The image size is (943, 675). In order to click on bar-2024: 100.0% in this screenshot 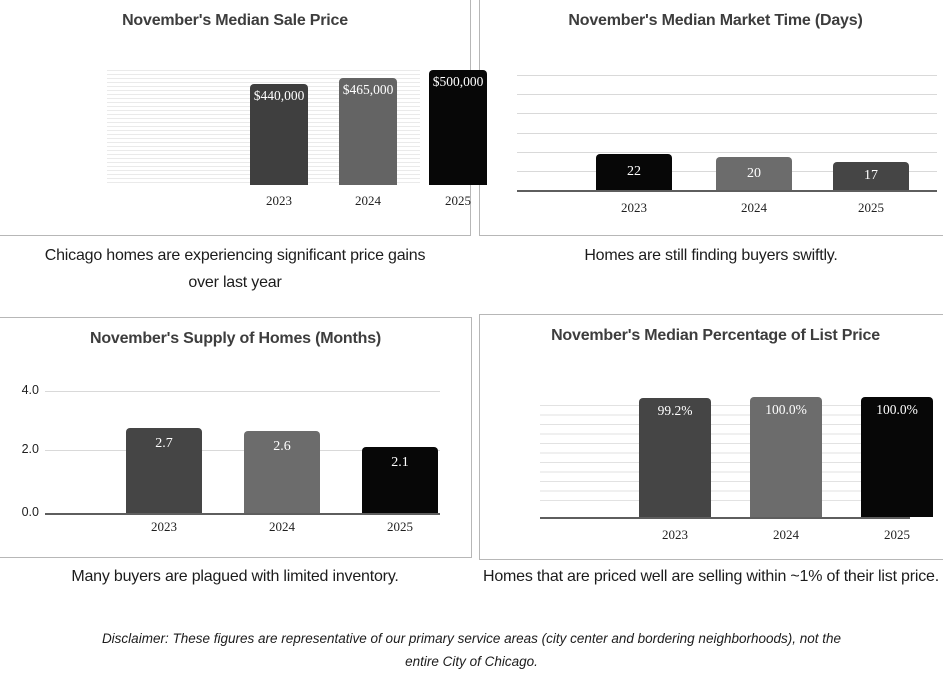, I will do `click(786, 457)`.